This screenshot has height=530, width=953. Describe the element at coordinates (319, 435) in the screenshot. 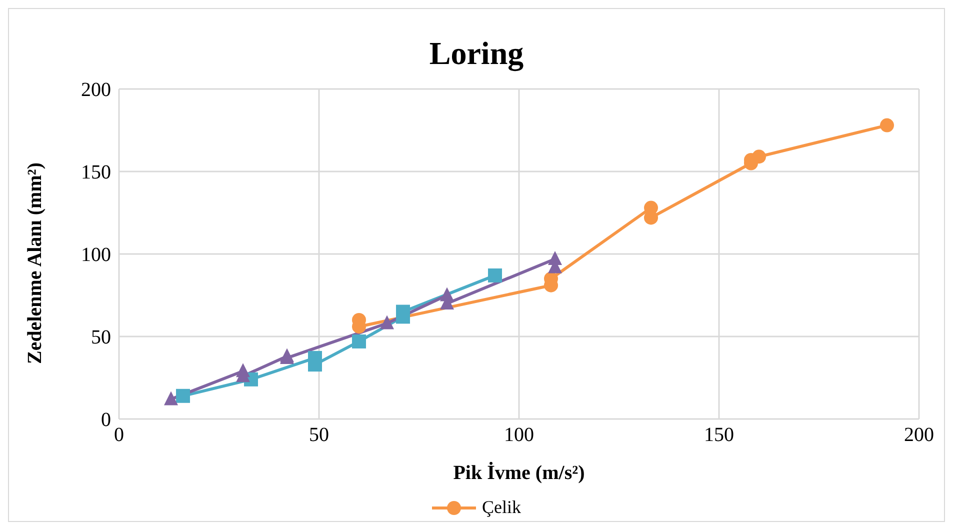

I see `x-tick-label: 50` at that location.